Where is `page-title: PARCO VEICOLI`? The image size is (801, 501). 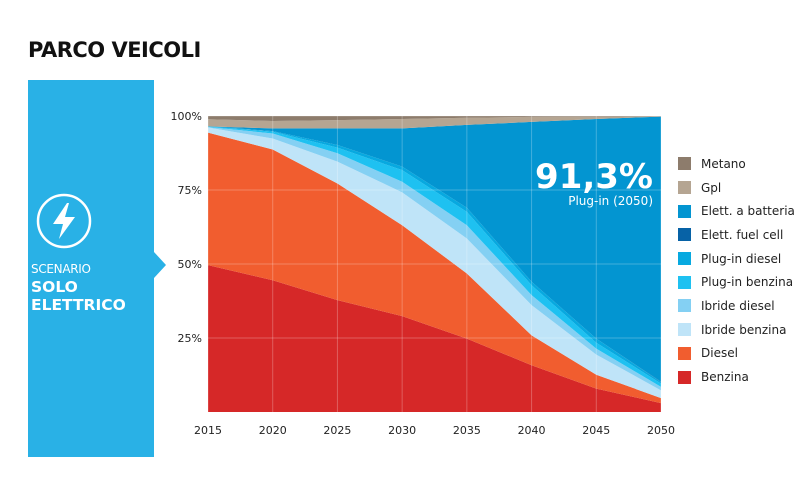
page-title: PARCO VEICOLI is located at coordinates (114, 50).